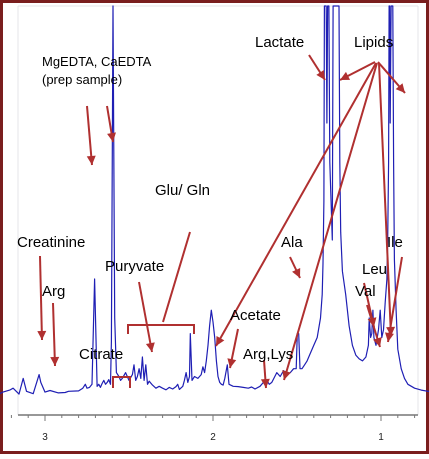 The image size is (429, 459). I want to click on creatinine-arrow, so click(42, 298).